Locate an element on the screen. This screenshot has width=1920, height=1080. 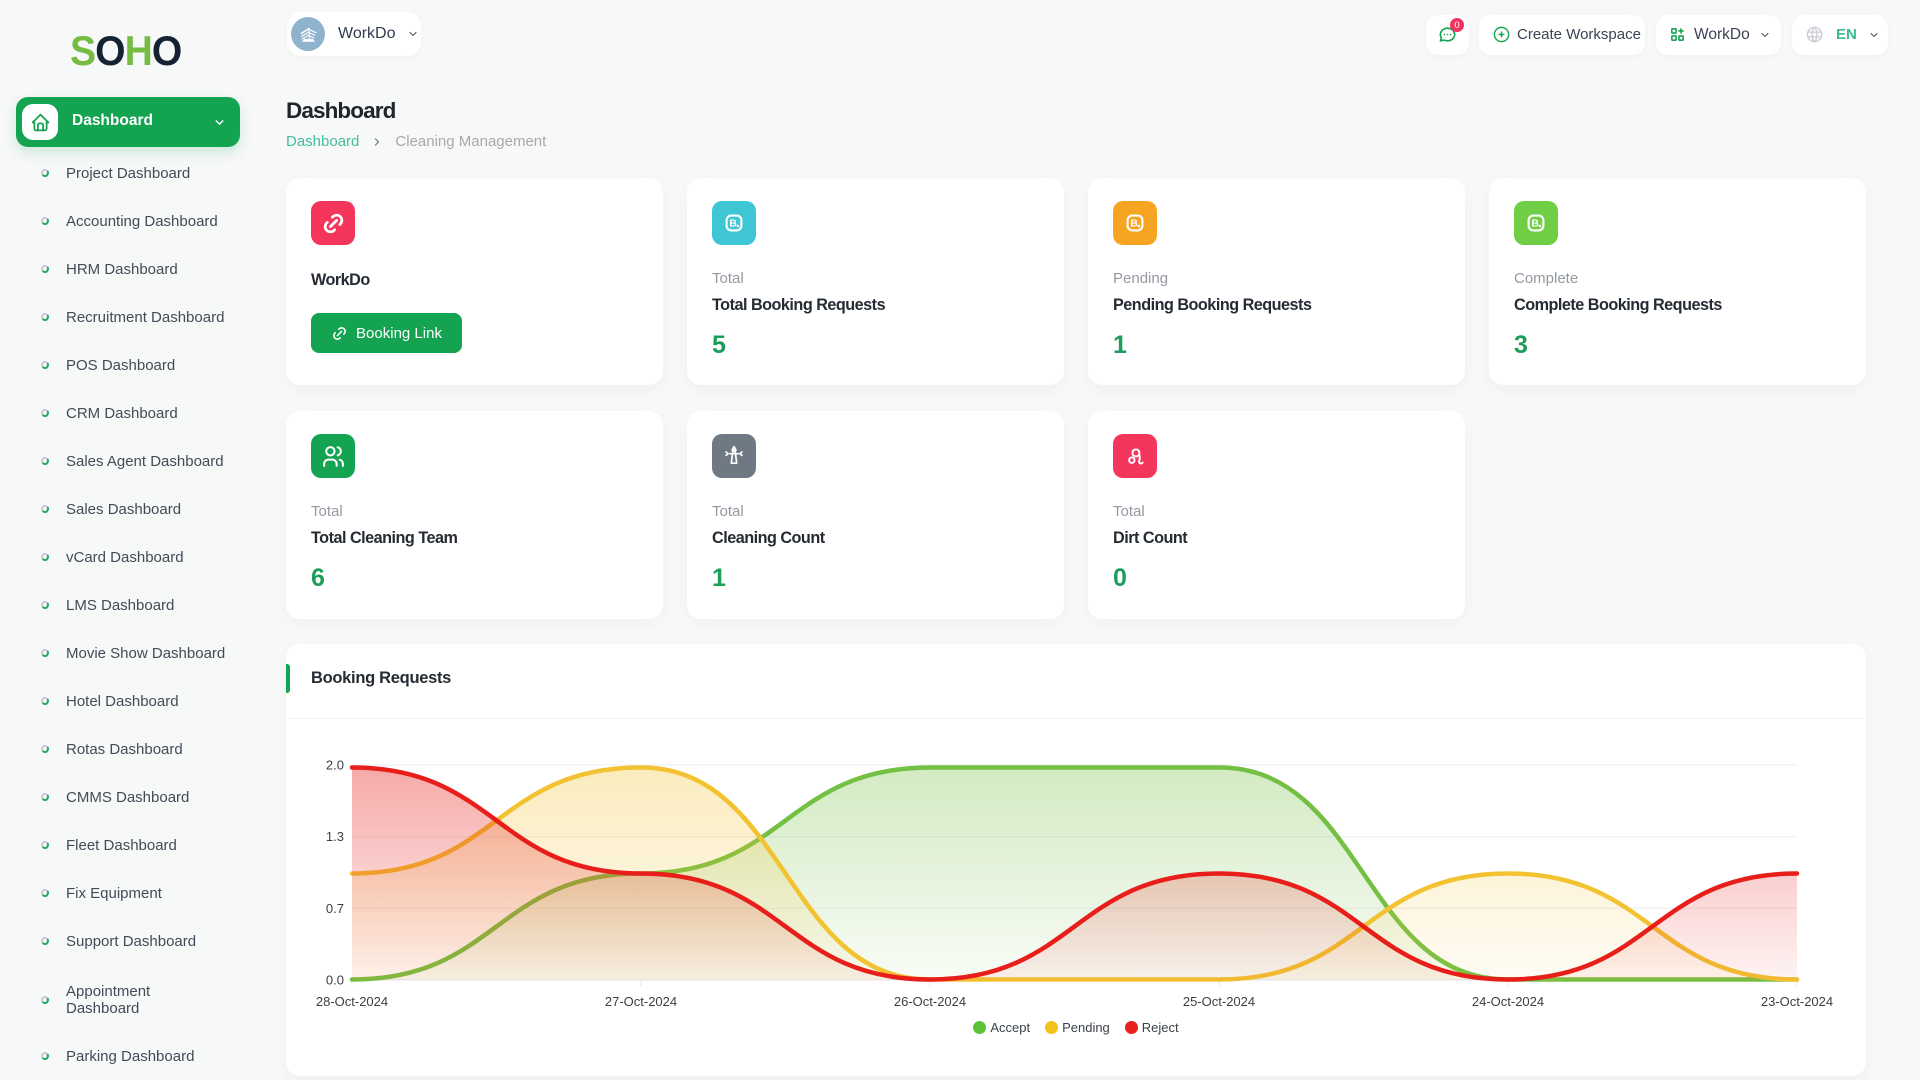
svg-text: 24-Oct-2024 is located at coordinates (1508, 1001).